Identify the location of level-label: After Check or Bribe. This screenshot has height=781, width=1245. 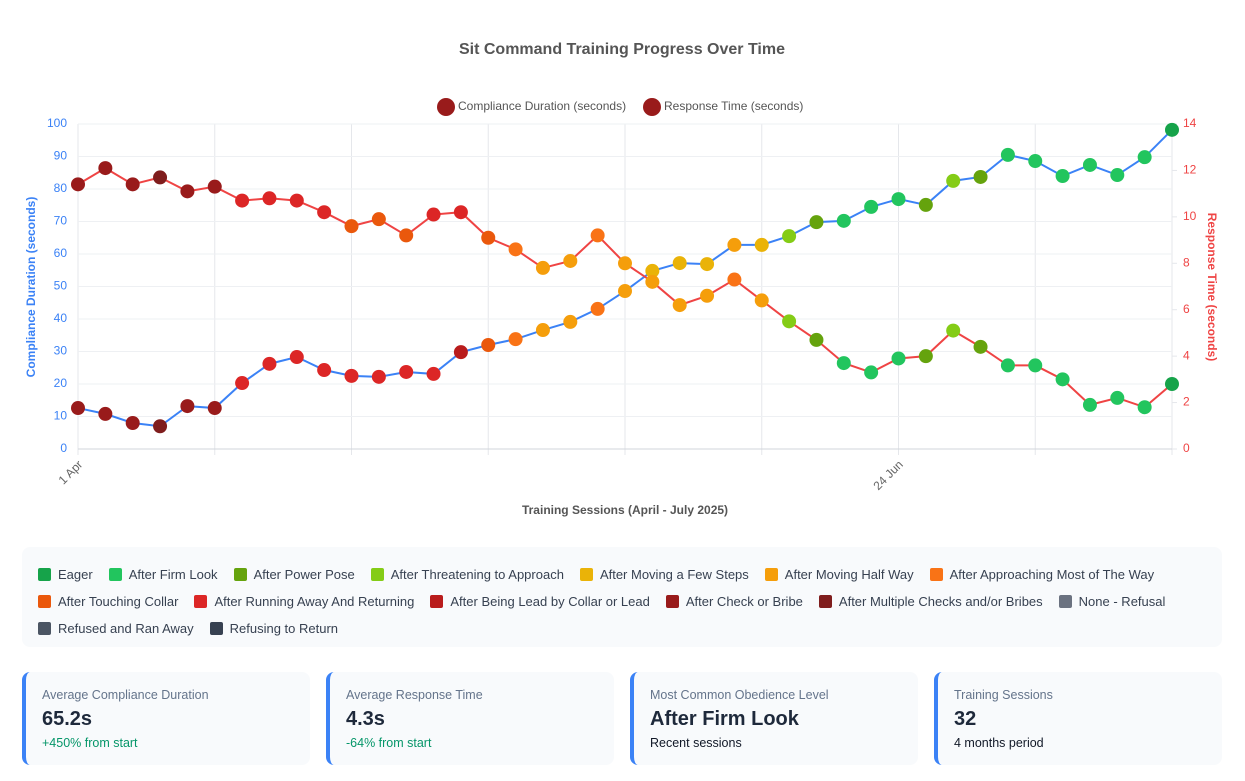
(744, 601).